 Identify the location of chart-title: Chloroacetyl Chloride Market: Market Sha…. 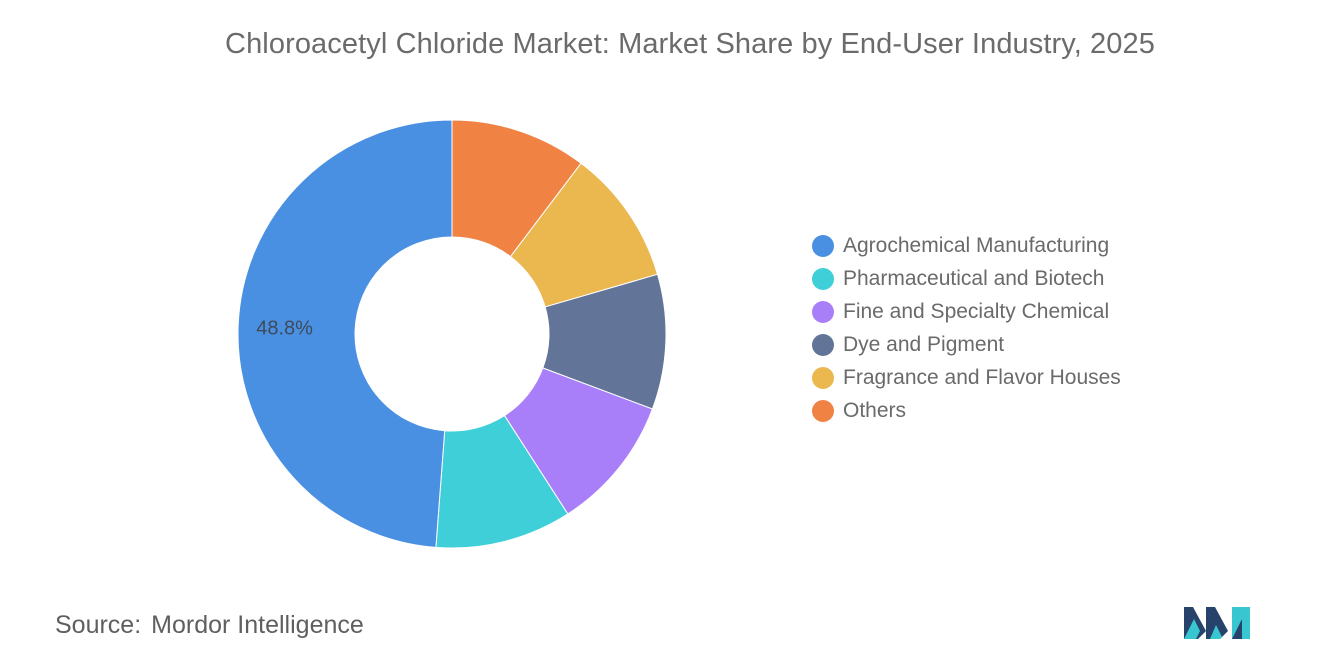
(690, 44).